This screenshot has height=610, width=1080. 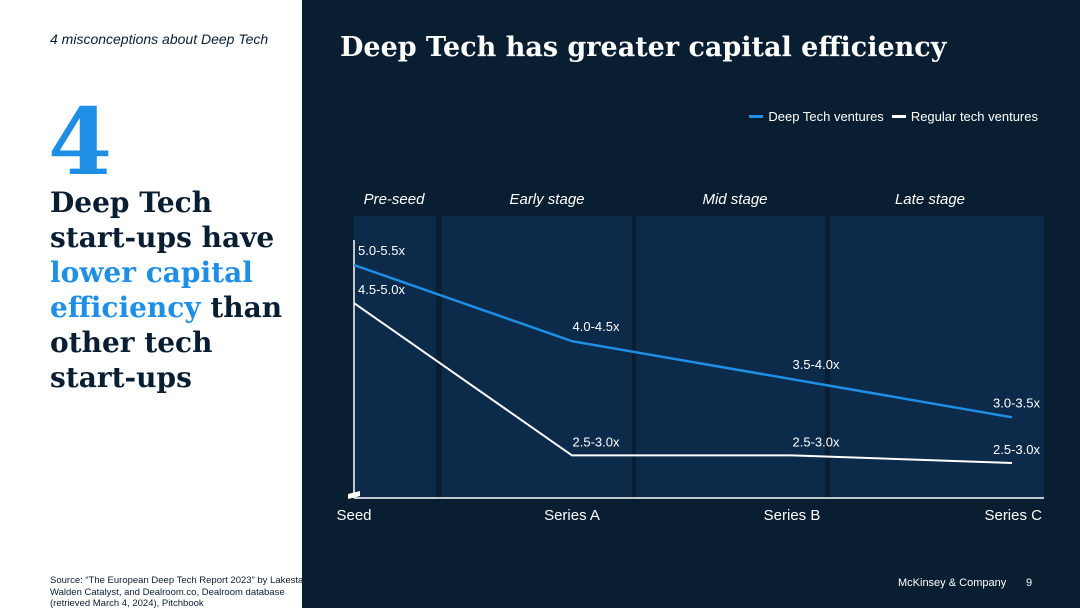 What do you see at coordinates (395, 199) in the screenshot?
I see `stage-label: Pre-seed` at bounding box center [395, 199].